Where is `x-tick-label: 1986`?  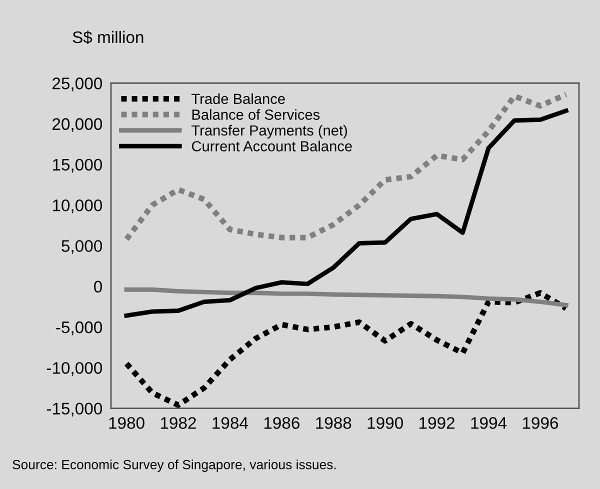 x-tick-label: 1986 is located at coordinates (282, 423).